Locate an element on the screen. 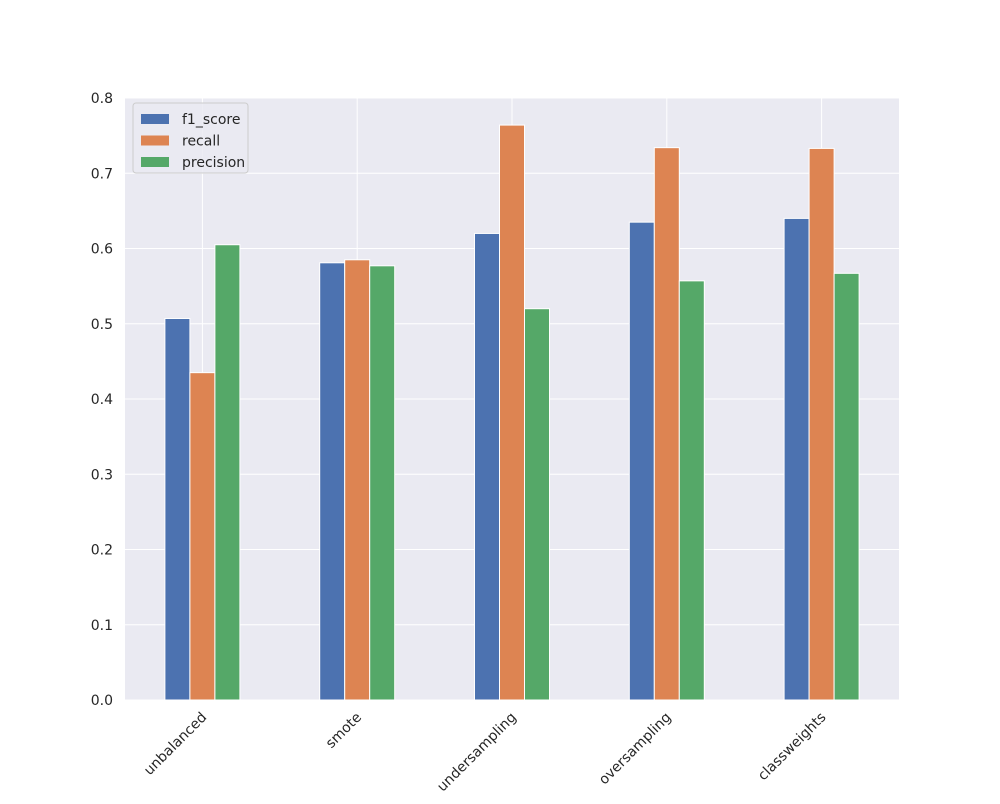  y-tick-label: 0.5 is located at coordinates (102, 325).